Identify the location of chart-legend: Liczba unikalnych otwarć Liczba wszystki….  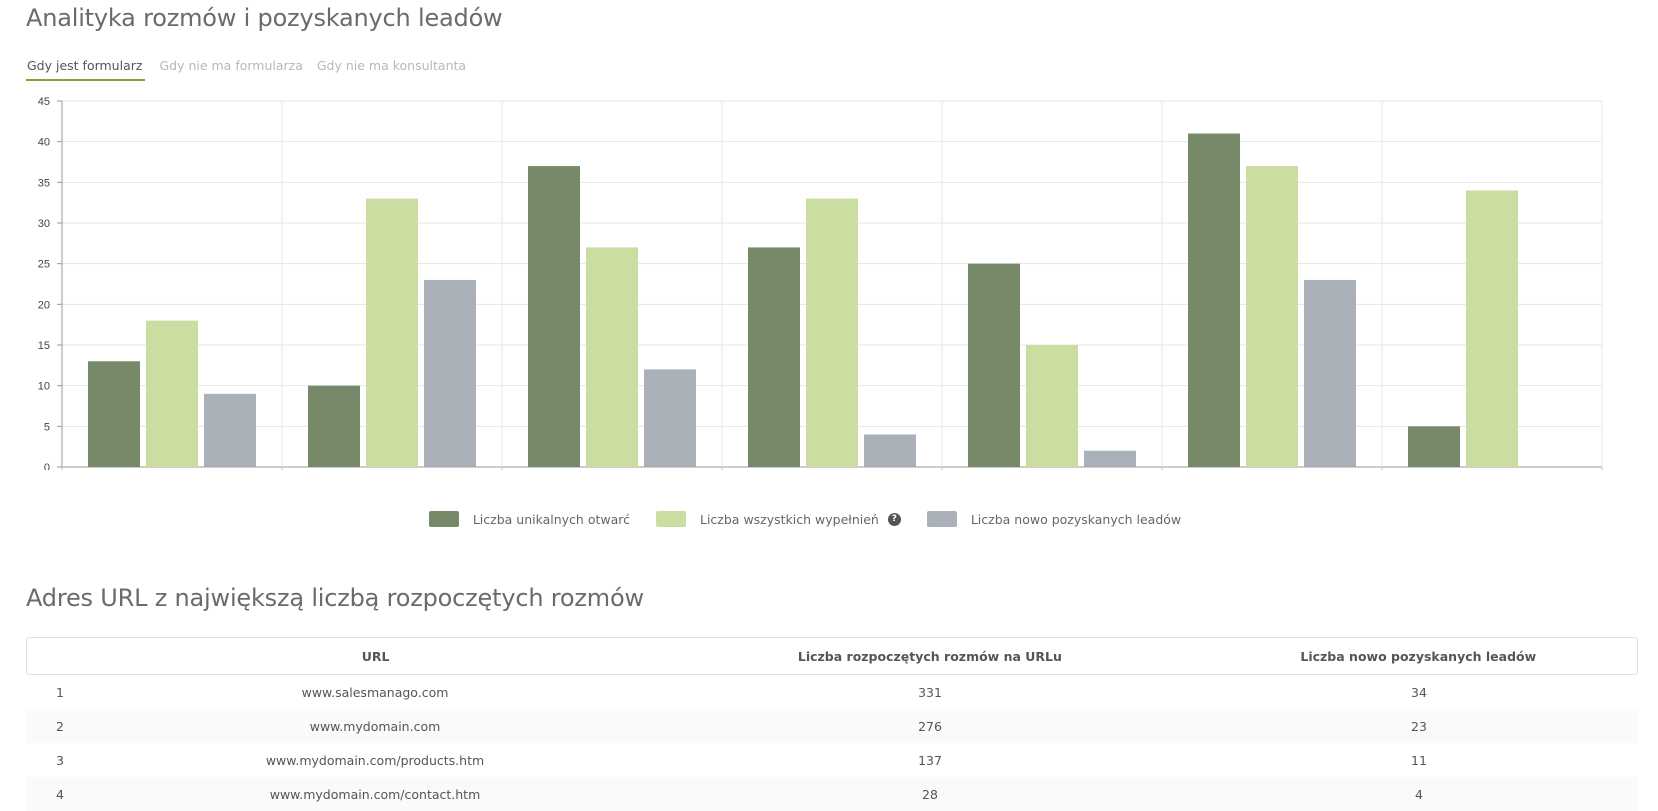
(829, 519).